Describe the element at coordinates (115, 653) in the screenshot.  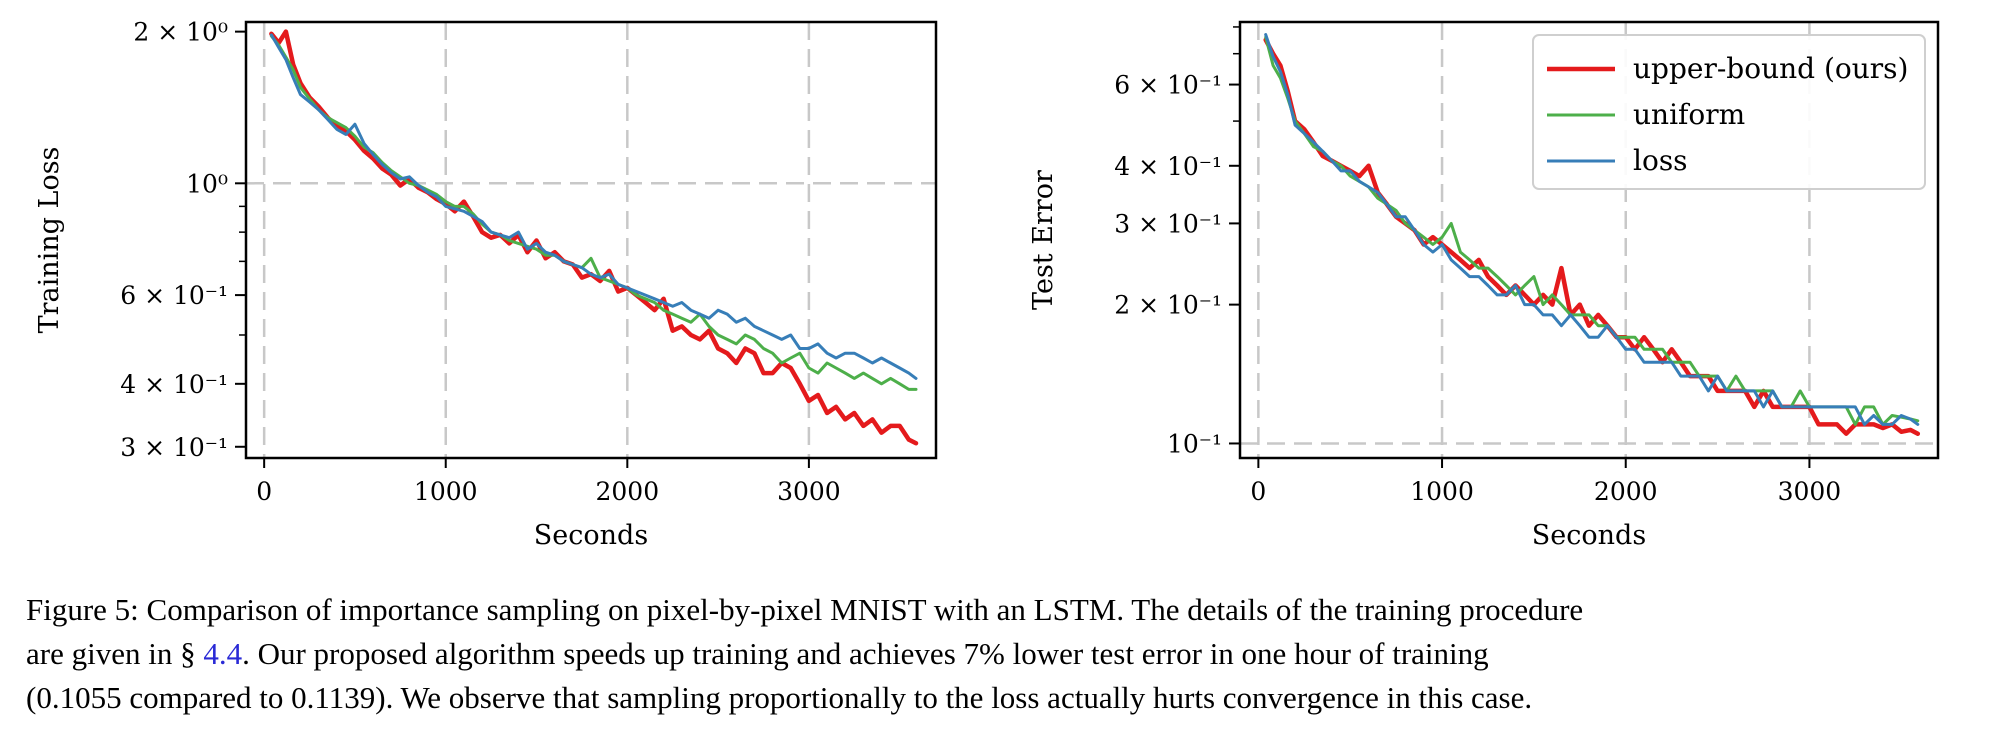
I see `caption-line-2-start: are given in §` at that location.